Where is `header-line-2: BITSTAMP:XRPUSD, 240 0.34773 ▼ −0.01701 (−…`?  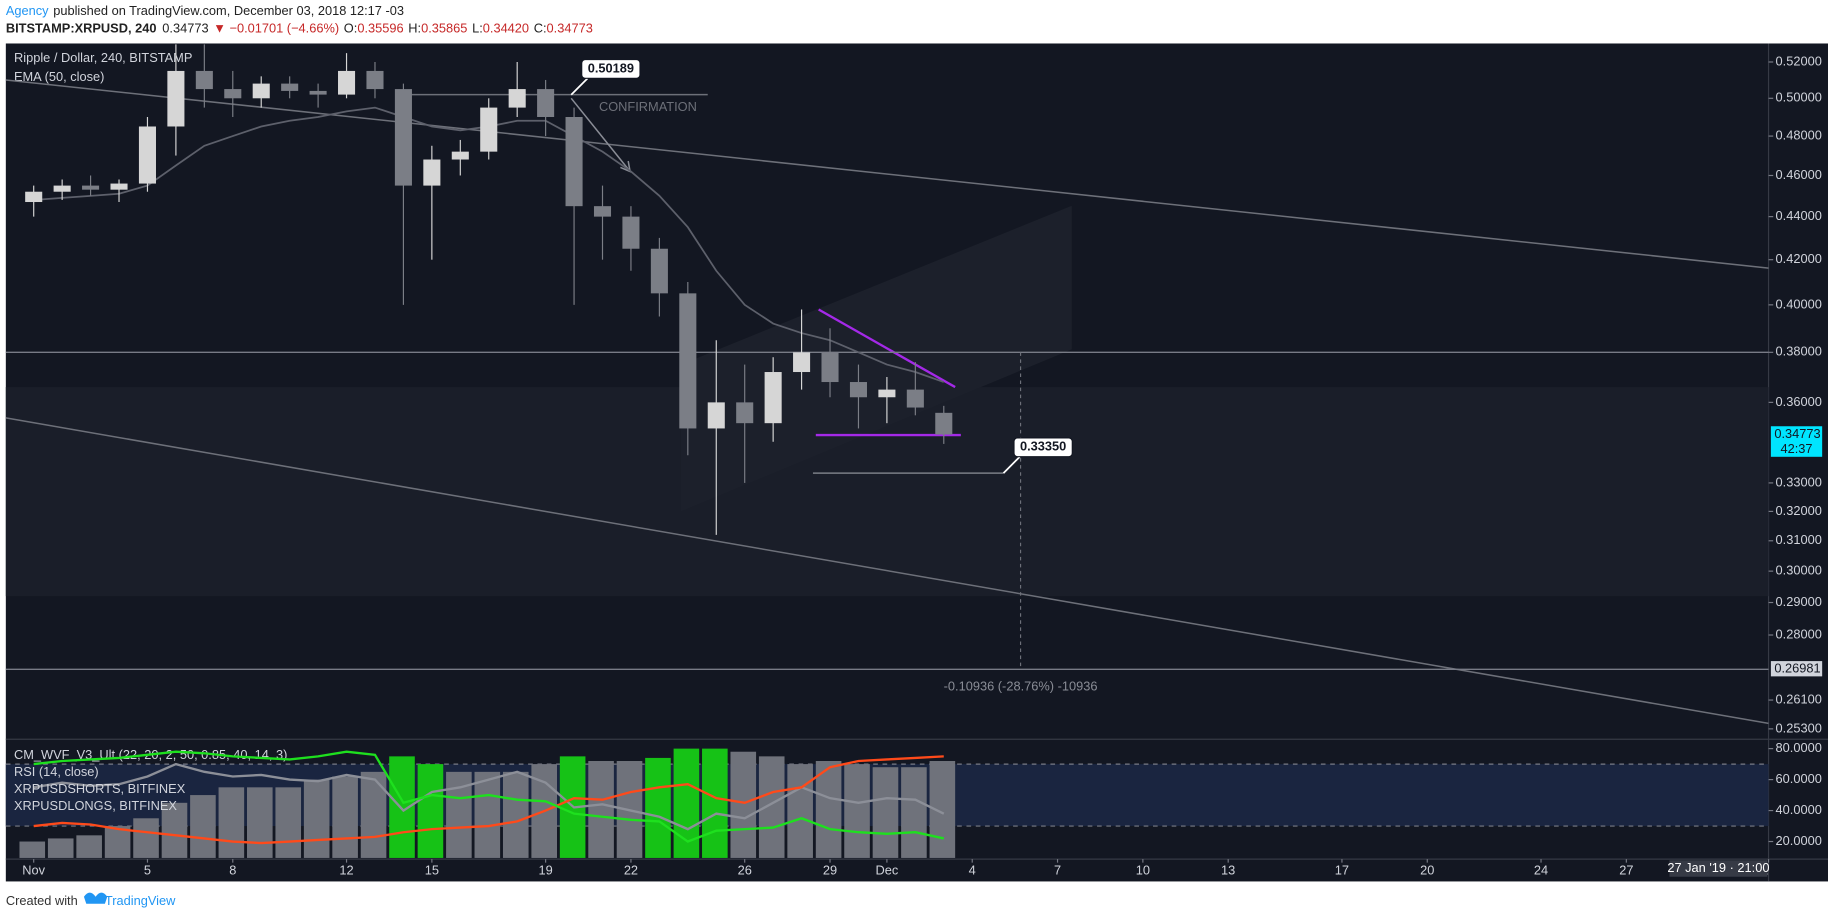
header-line-2: BITSTAMP:XRPUSD, 240 0.34773 ▼ −0.01701 (−… is located at coordinates (299, 28).